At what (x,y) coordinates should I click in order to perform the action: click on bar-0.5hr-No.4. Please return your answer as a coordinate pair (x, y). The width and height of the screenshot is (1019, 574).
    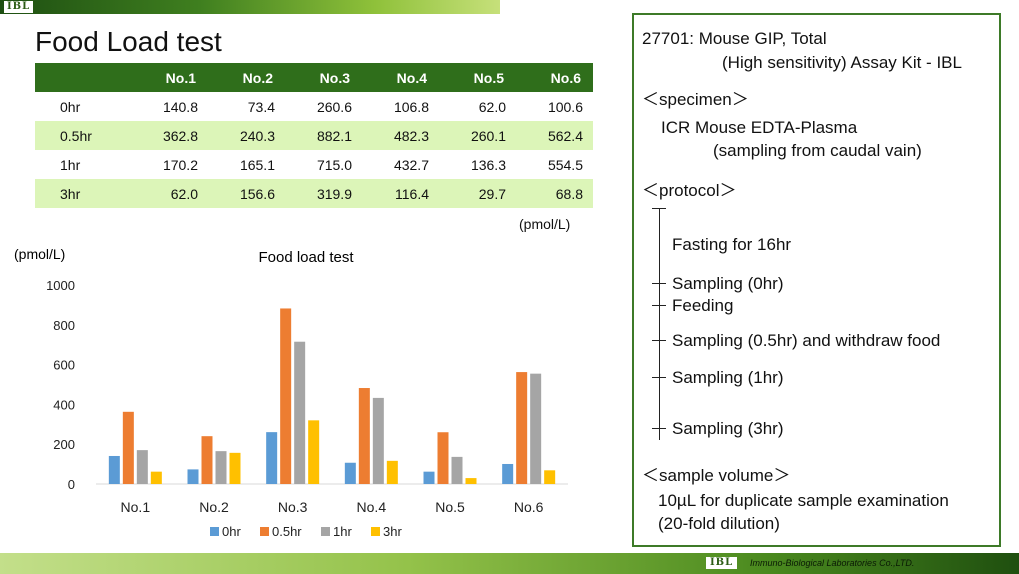
    Looking at the image, I should click on (364, 436).